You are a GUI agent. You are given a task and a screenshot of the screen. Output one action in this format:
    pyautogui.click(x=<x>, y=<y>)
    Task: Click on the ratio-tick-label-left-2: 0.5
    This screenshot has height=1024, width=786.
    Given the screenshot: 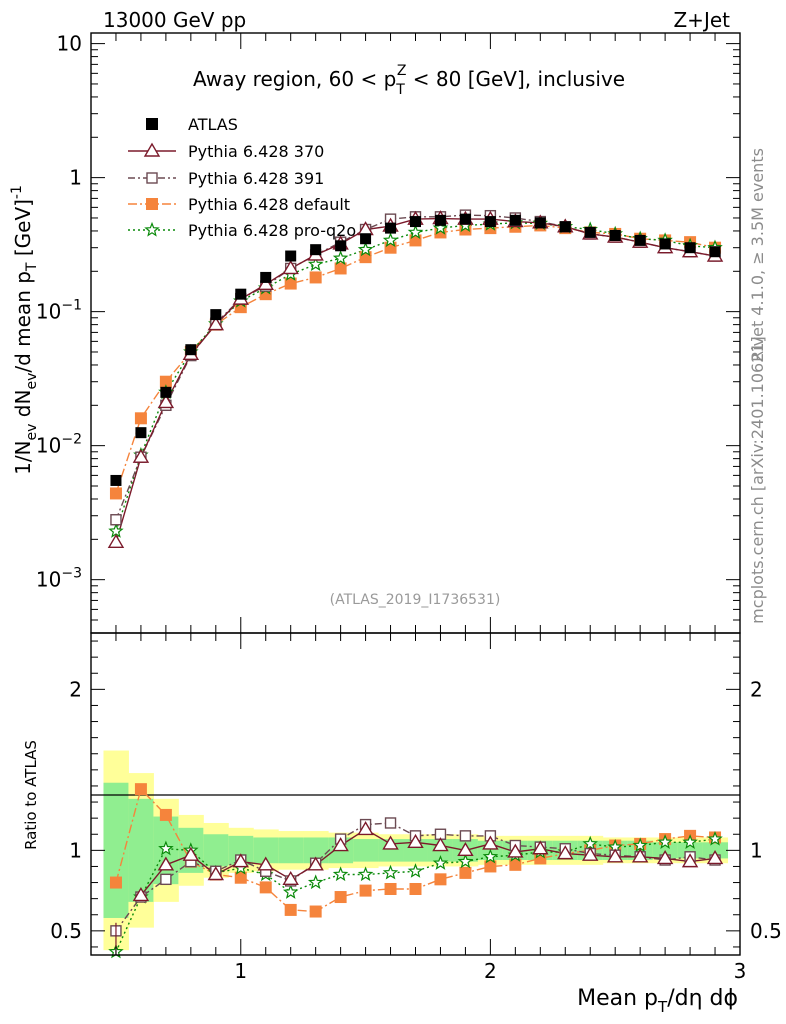 What is the action you would take?
    pyautogui.click(x=66, y=931)
    